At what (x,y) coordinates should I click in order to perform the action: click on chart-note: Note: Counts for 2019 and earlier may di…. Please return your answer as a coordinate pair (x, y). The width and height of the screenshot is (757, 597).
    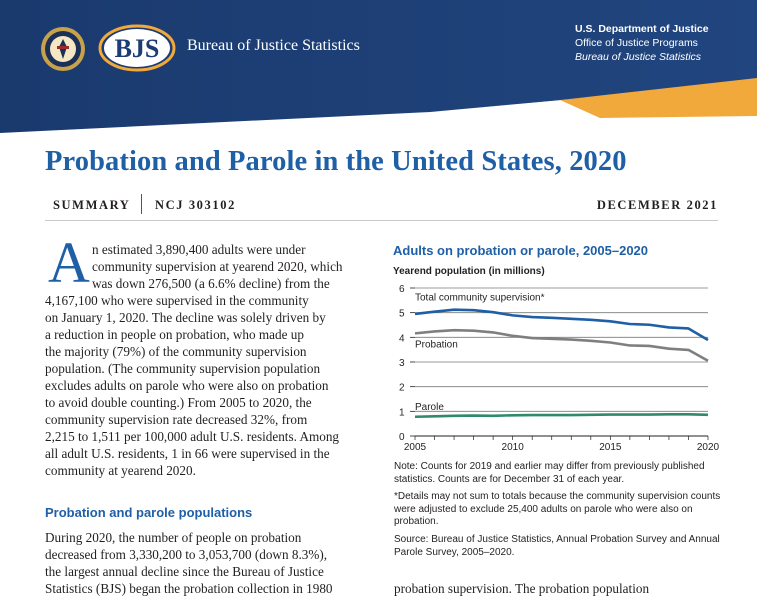
    Looking at the image, I should click on (549, 473).